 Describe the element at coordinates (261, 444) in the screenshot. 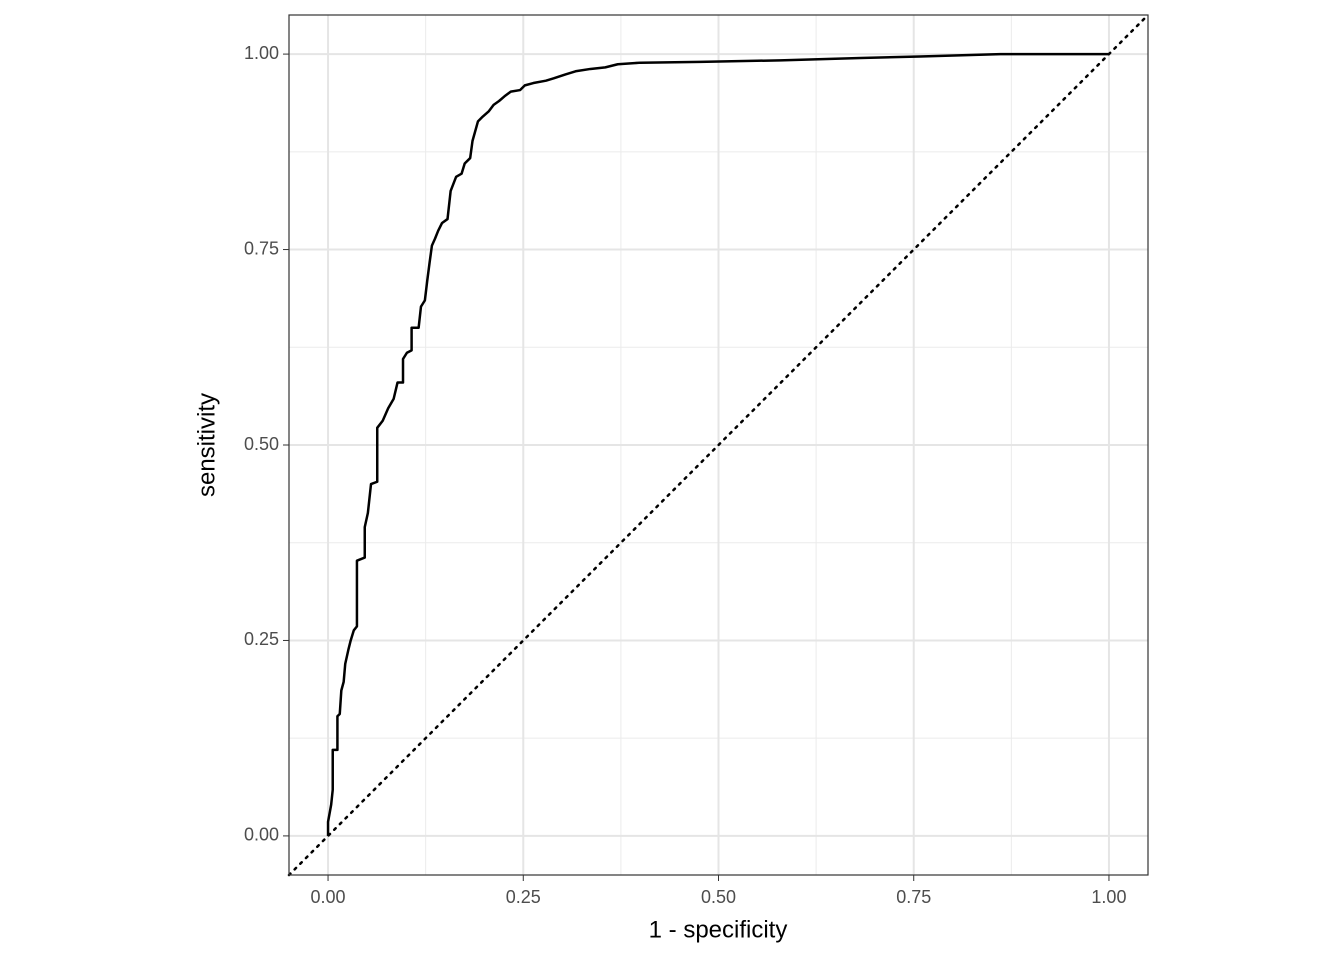

I see `y-tick-label: 0.50` at that location.